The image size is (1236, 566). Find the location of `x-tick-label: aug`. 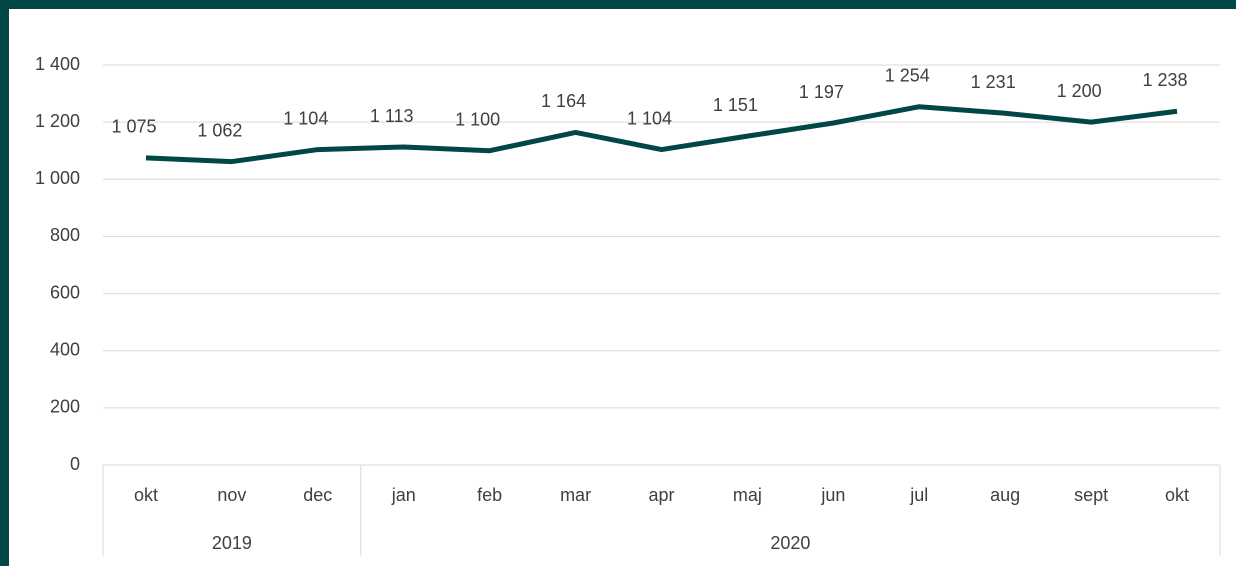

x-tick-label: aug is located at coordinates (1005, 495).